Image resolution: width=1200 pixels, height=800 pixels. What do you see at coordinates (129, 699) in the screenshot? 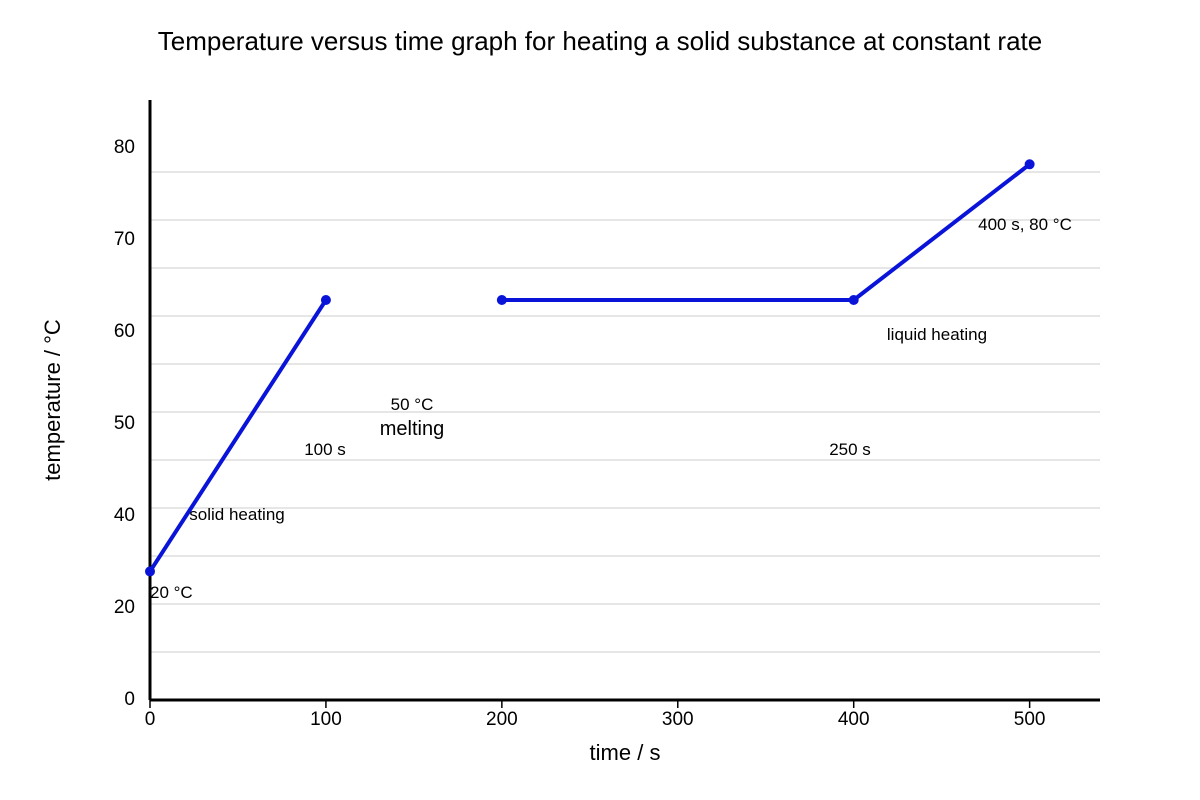
I see `y-tick-label: 0` at bounding box center [129, 699].